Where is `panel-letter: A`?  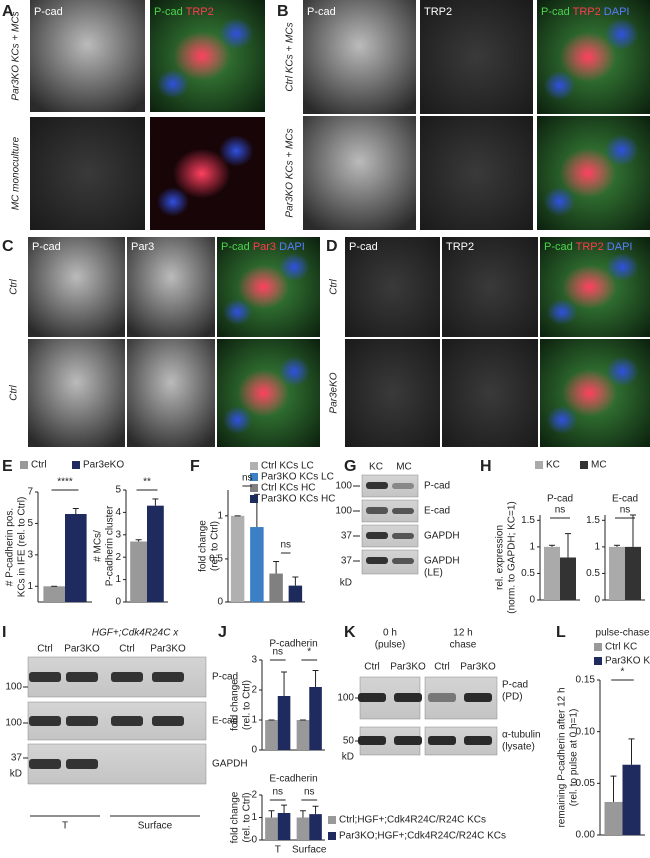 panel-letter: A is located at coordinates (8, 11).